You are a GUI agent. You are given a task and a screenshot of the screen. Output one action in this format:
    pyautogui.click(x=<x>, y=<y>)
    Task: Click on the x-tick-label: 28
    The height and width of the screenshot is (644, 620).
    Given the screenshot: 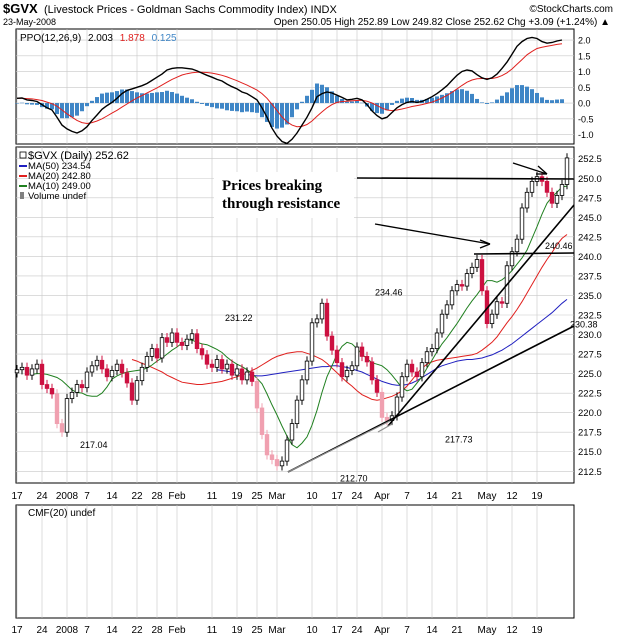 What is the action you would take?
    pyautogui.click(x=157, y=496)
    